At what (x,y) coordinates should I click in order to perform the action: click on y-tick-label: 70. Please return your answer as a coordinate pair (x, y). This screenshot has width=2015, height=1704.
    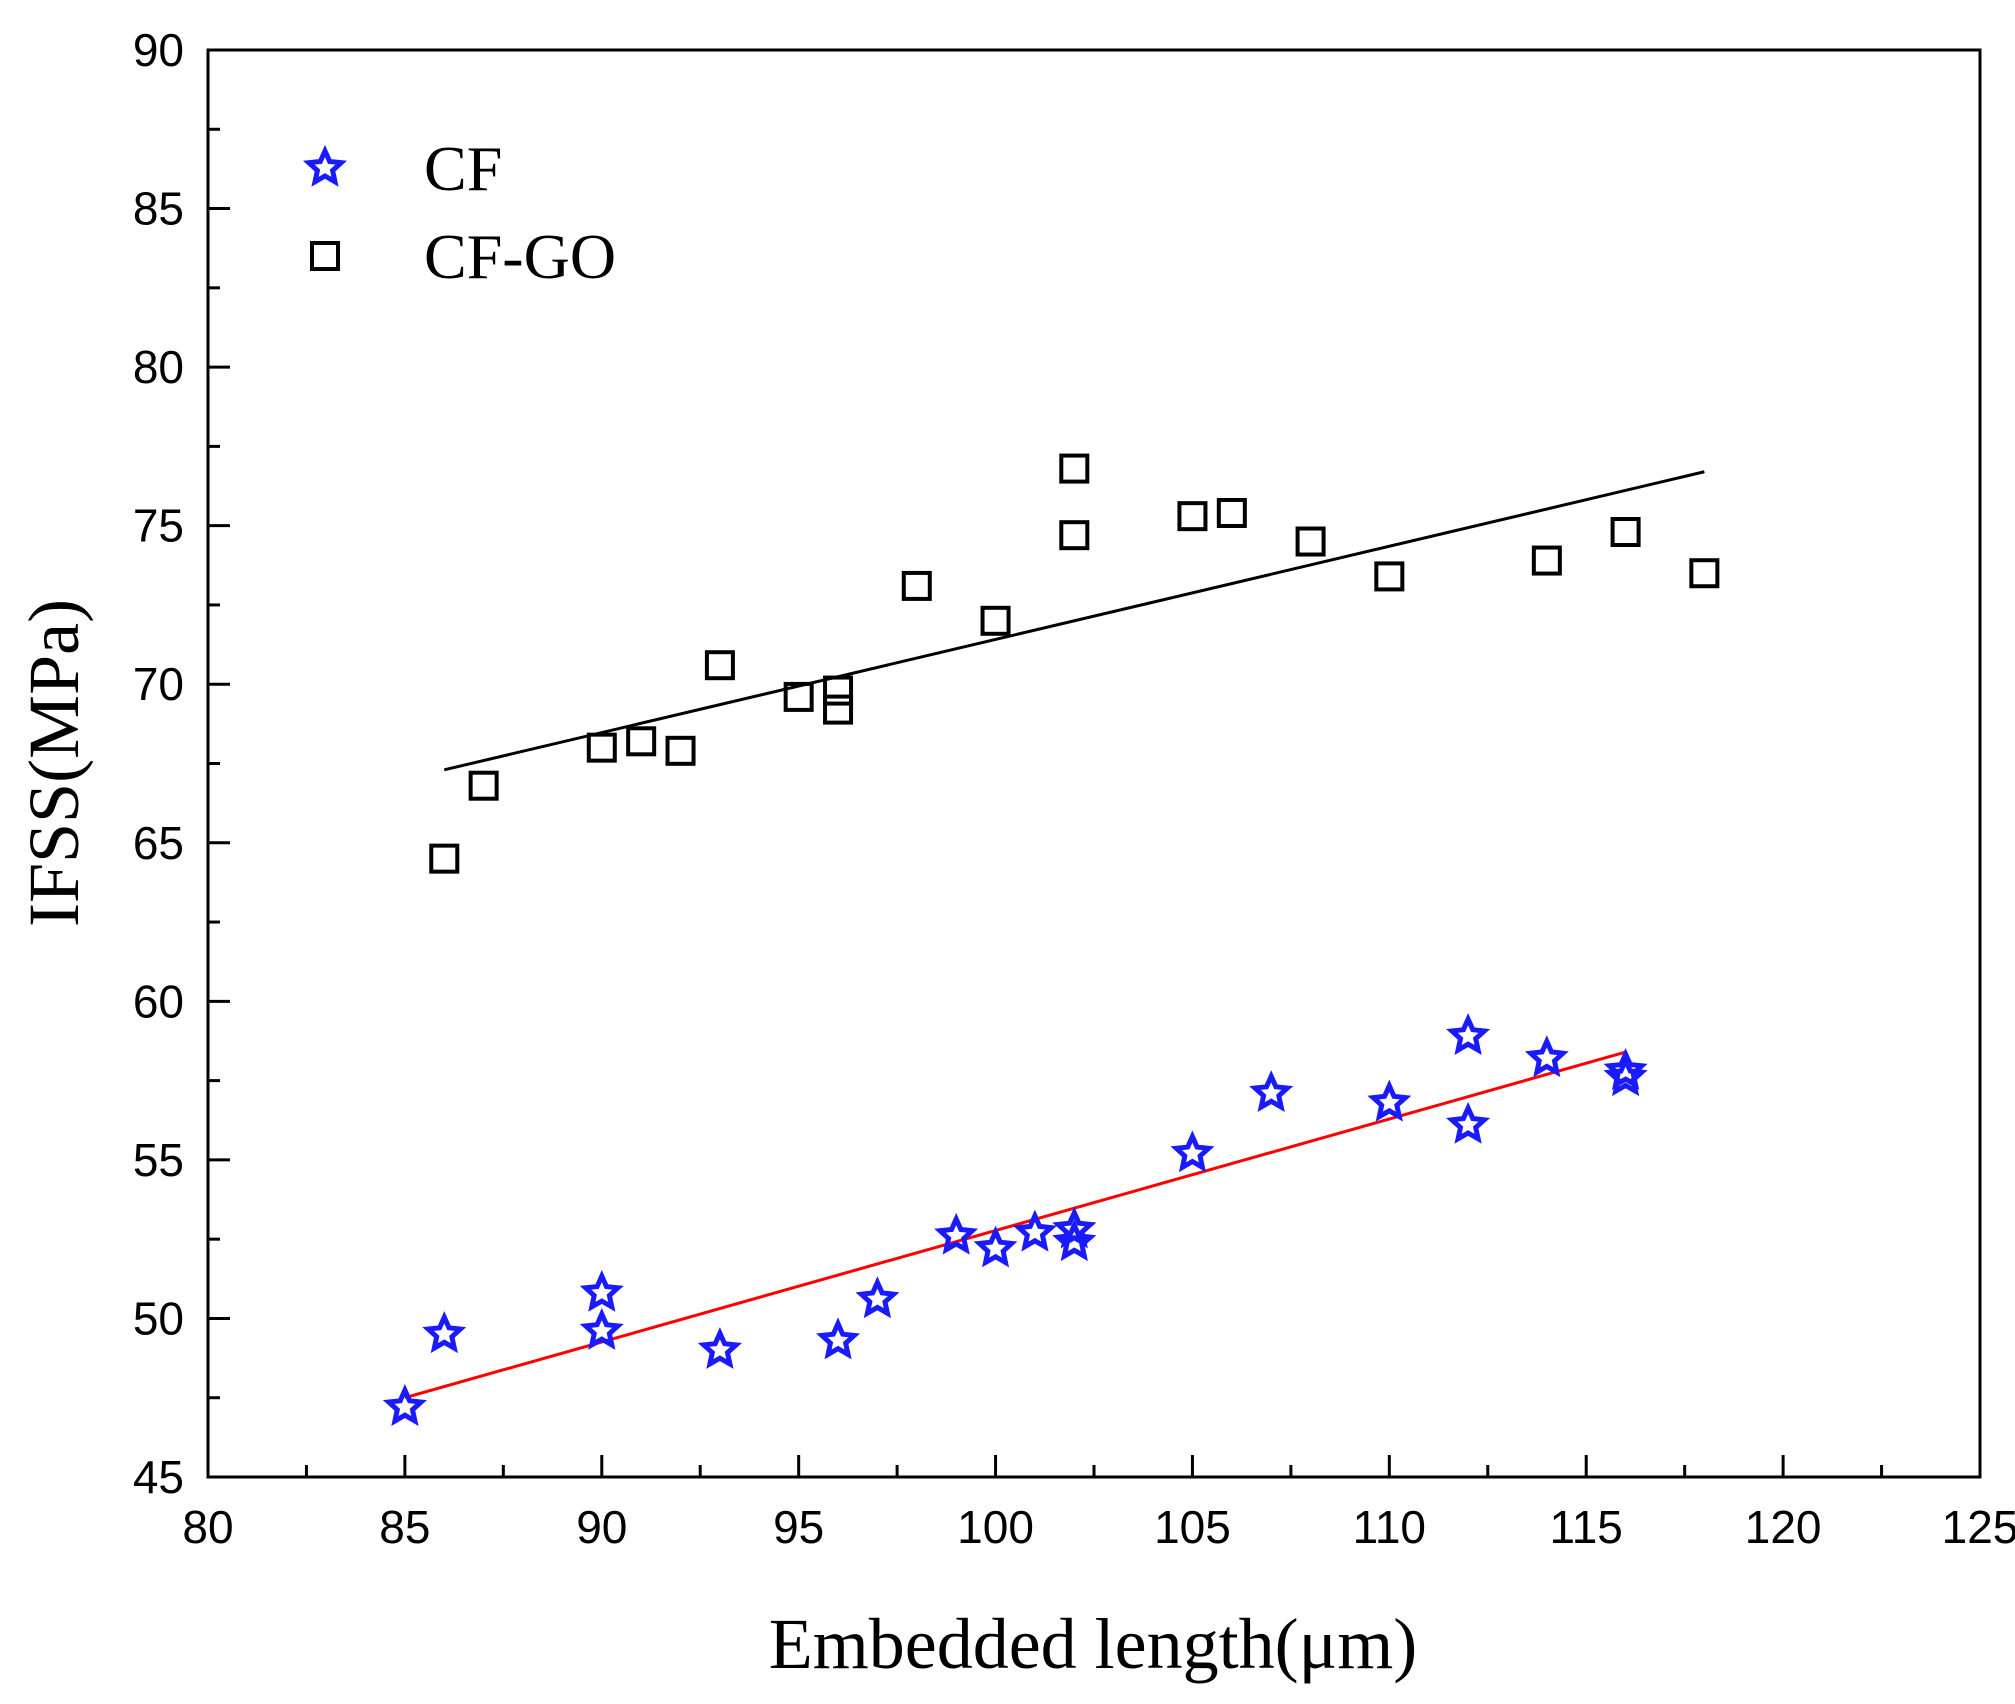
    Looking at the image, I should click on (158, 684).